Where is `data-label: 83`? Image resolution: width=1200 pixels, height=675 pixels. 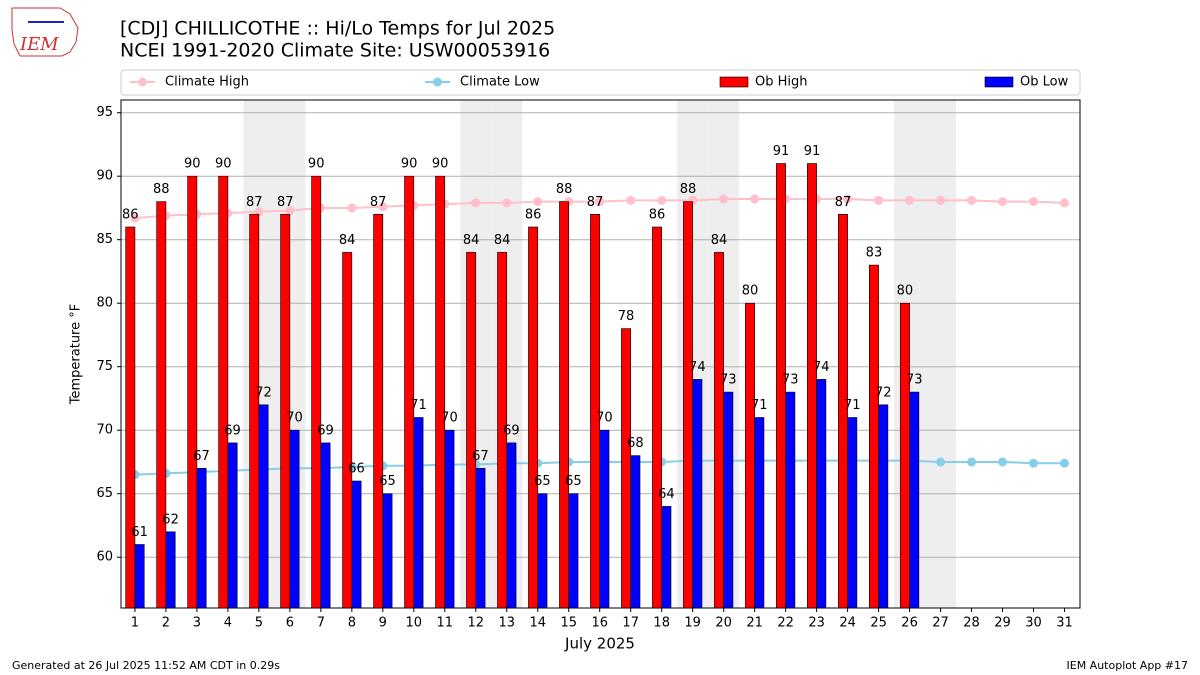 data-label: 83 is located at coordinates (874, 253).